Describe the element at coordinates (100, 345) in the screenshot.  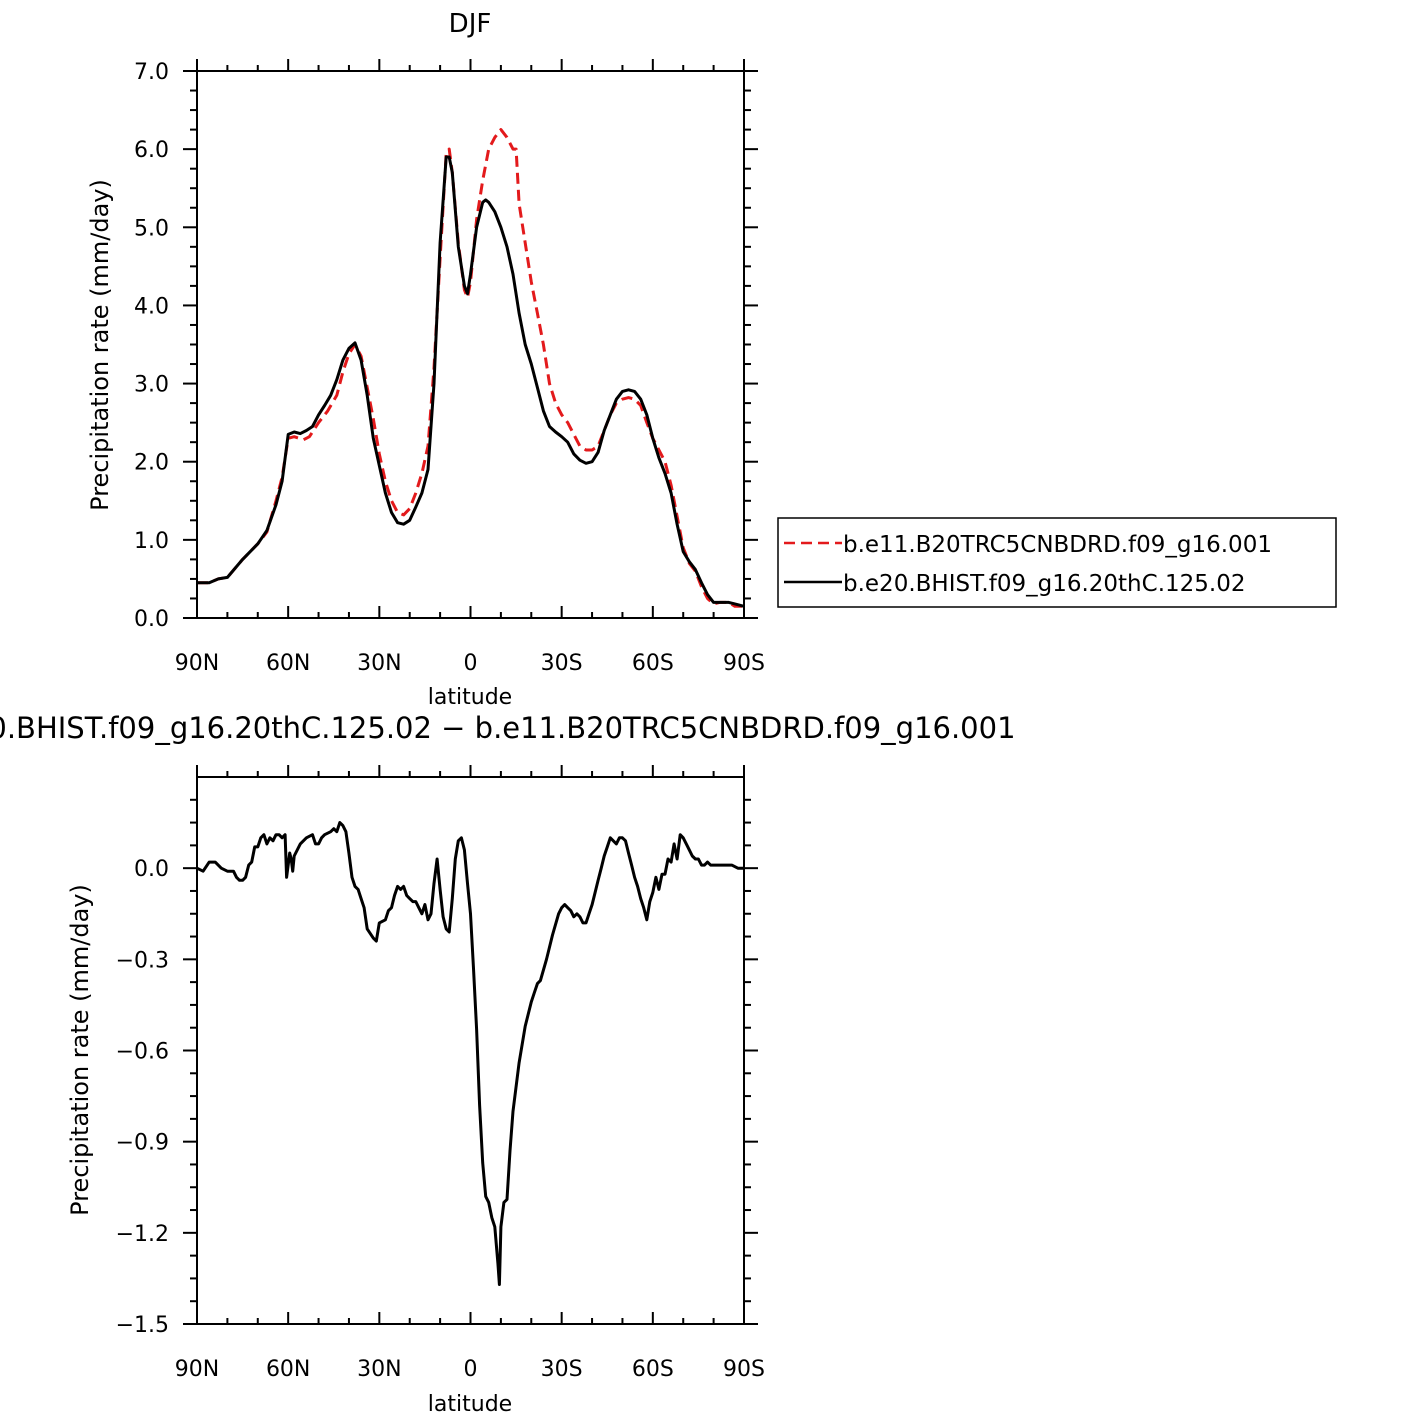
I see `top-y-axis-label: Precipitation rate (mm/day)` at that location.